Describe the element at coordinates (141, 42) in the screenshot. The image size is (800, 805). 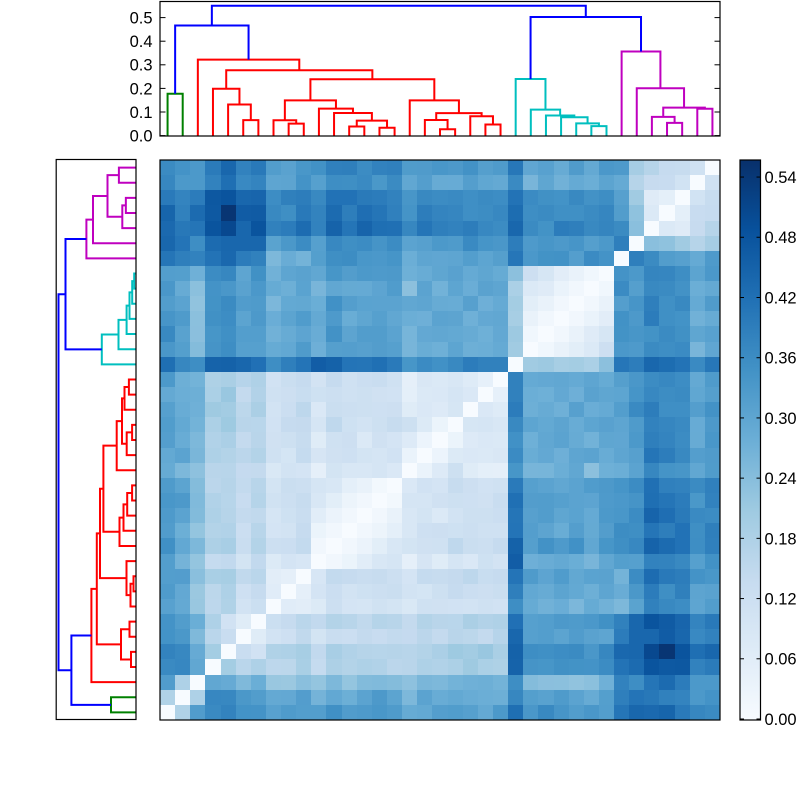
I see `svg-text: 0.4` at that location.